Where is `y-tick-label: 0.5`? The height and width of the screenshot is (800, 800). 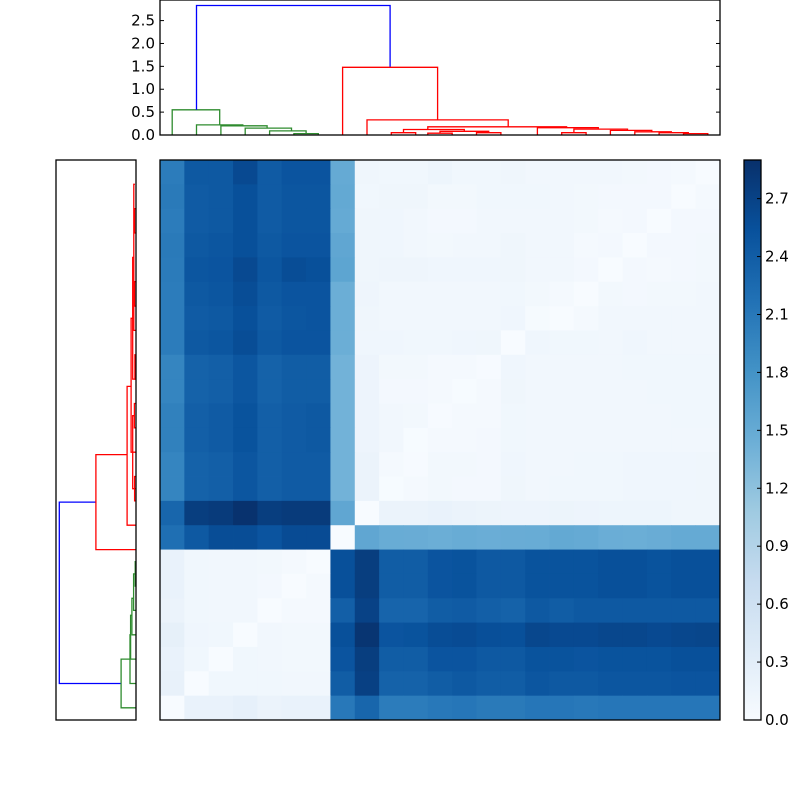 y-tick-label: 0.5 is located at coordinates (143, 112).